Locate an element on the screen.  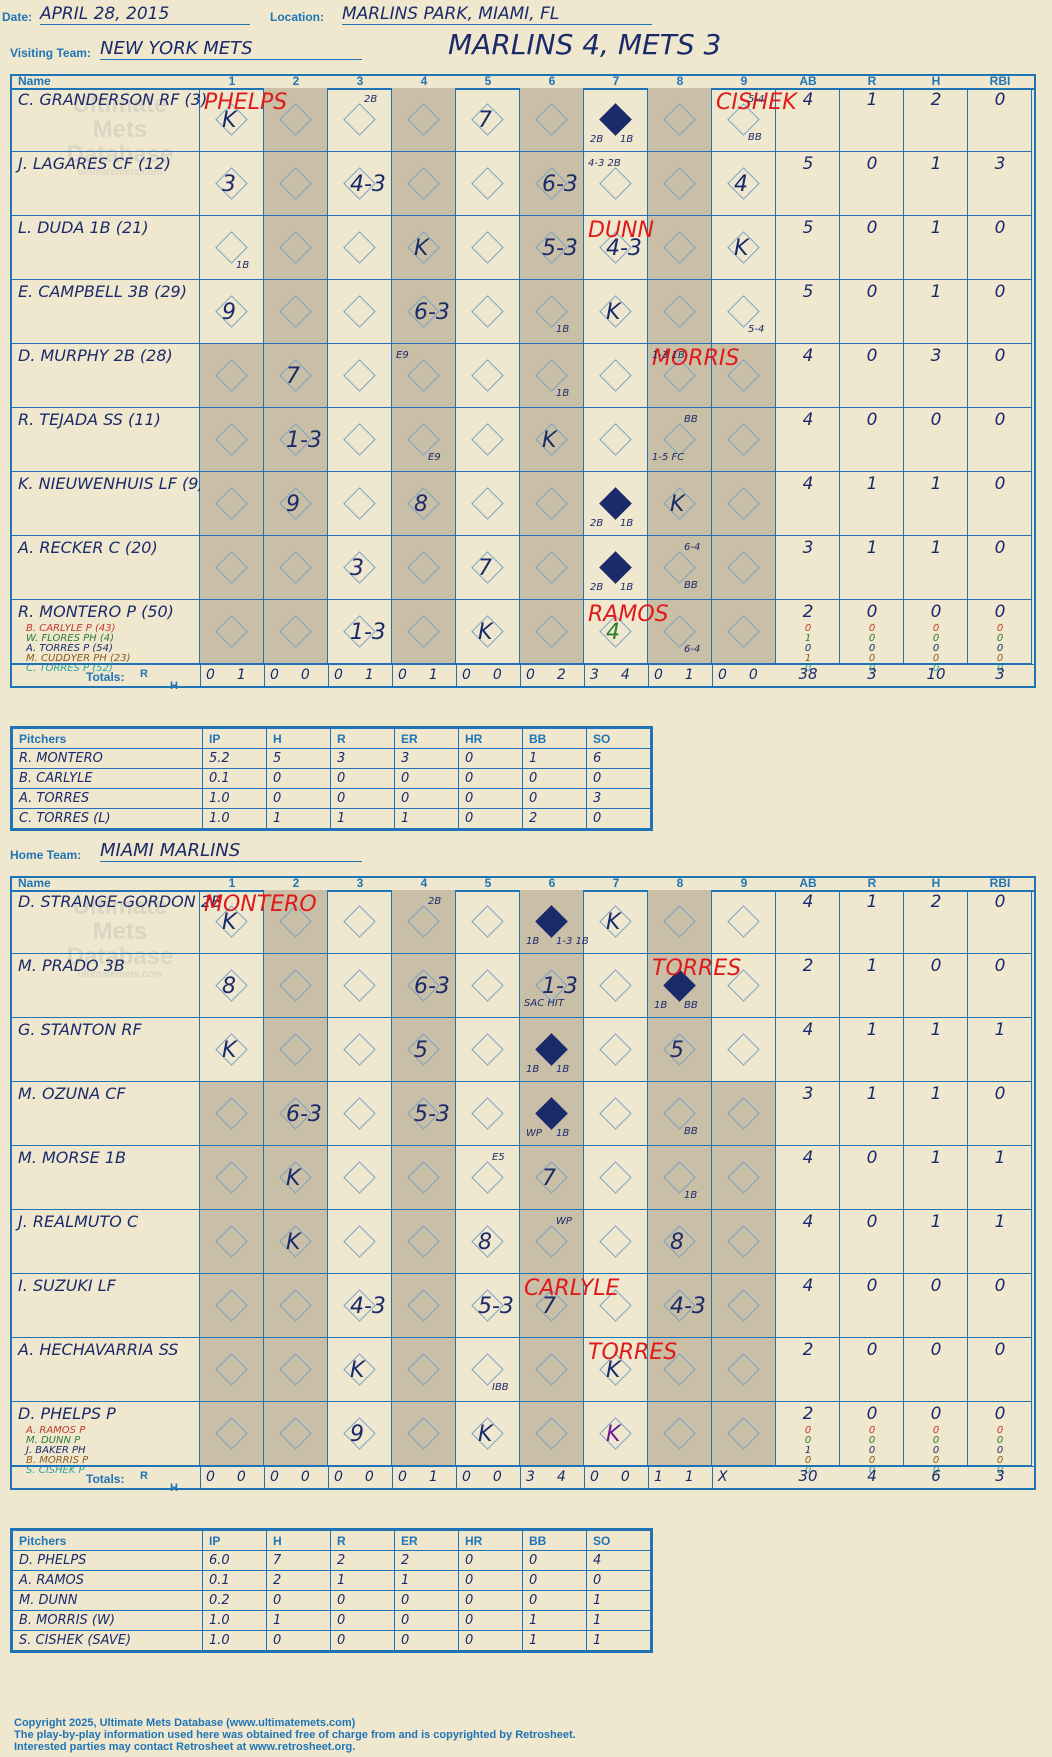
pitchers-header-r: R is located at coordinates (362, 1540).